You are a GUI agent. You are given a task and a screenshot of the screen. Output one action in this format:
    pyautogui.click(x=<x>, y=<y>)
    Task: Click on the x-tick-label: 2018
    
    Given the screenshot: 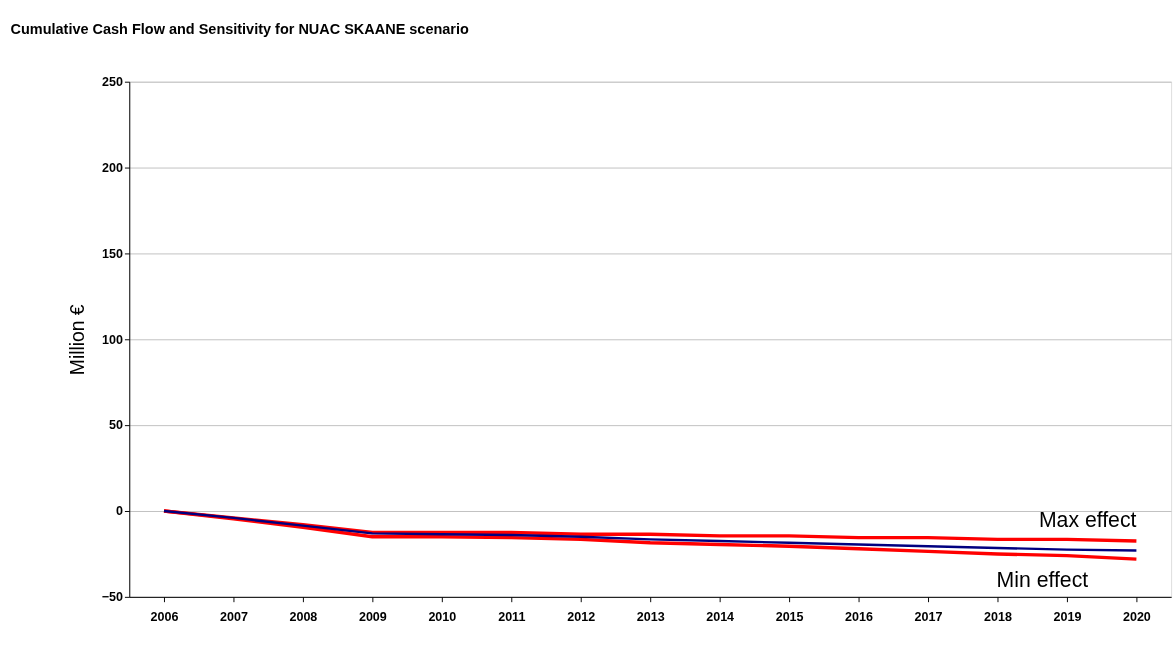 What is the action you would take?
    pyautogui.click(x=998, y=617)
    